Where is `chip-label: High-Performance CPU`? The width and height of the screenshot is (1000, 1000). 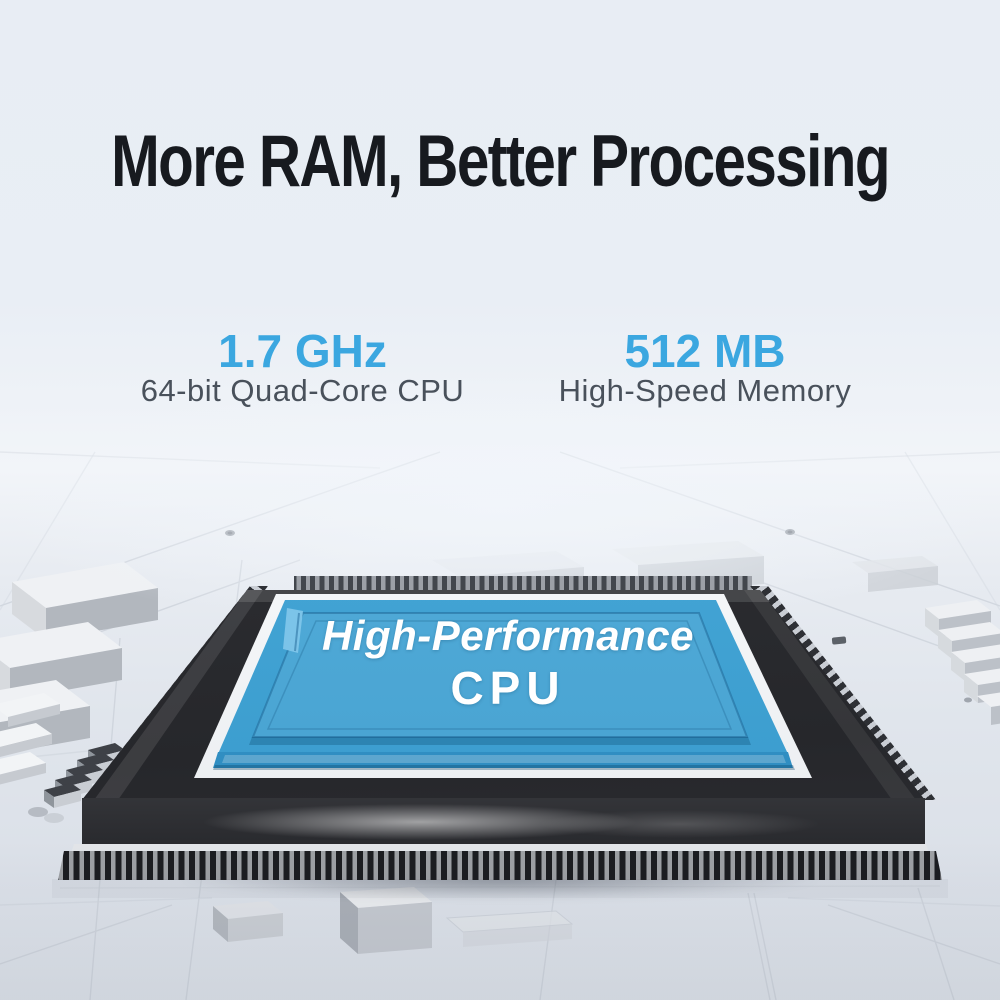 chip-label: High-Performance CPU is located at coordinates (508, 663).